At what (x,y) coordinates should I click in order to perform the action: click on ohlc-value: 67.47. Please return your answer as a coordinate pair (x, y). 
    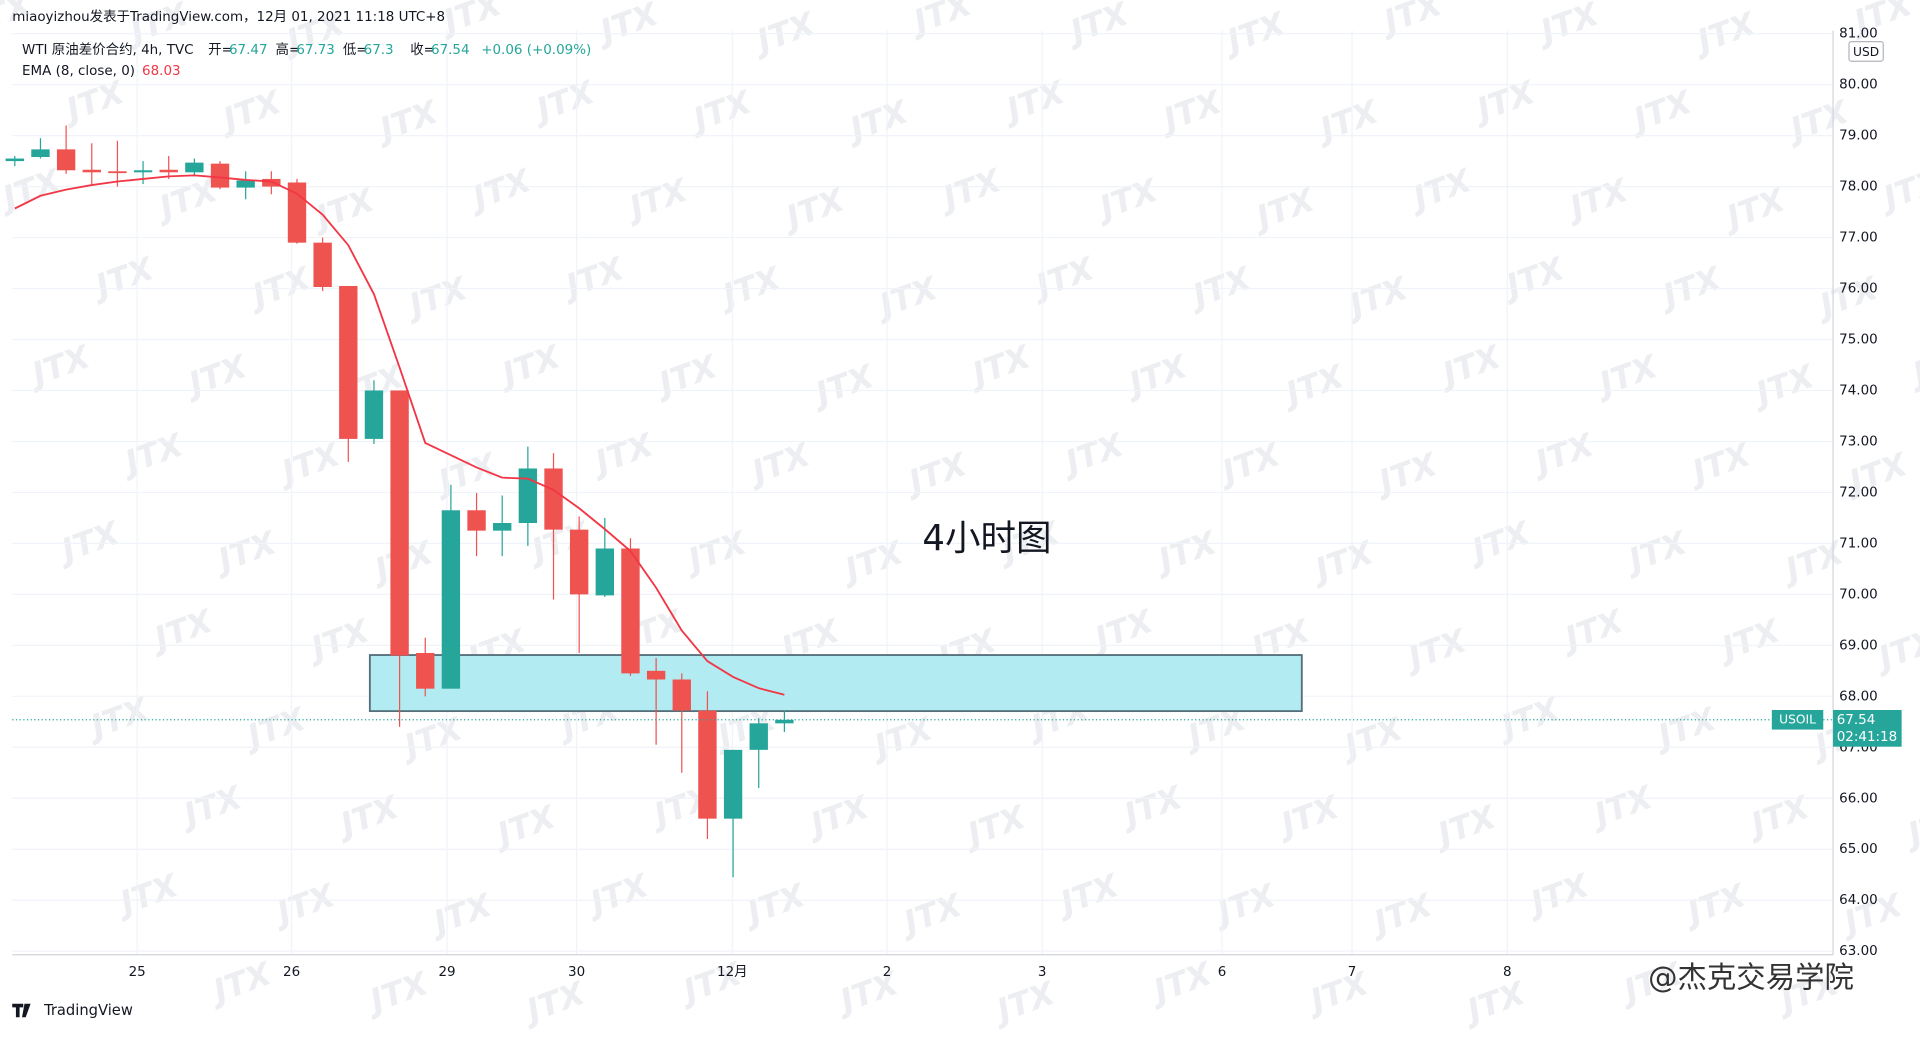
    Looking at the image, I should click on (248, 50).